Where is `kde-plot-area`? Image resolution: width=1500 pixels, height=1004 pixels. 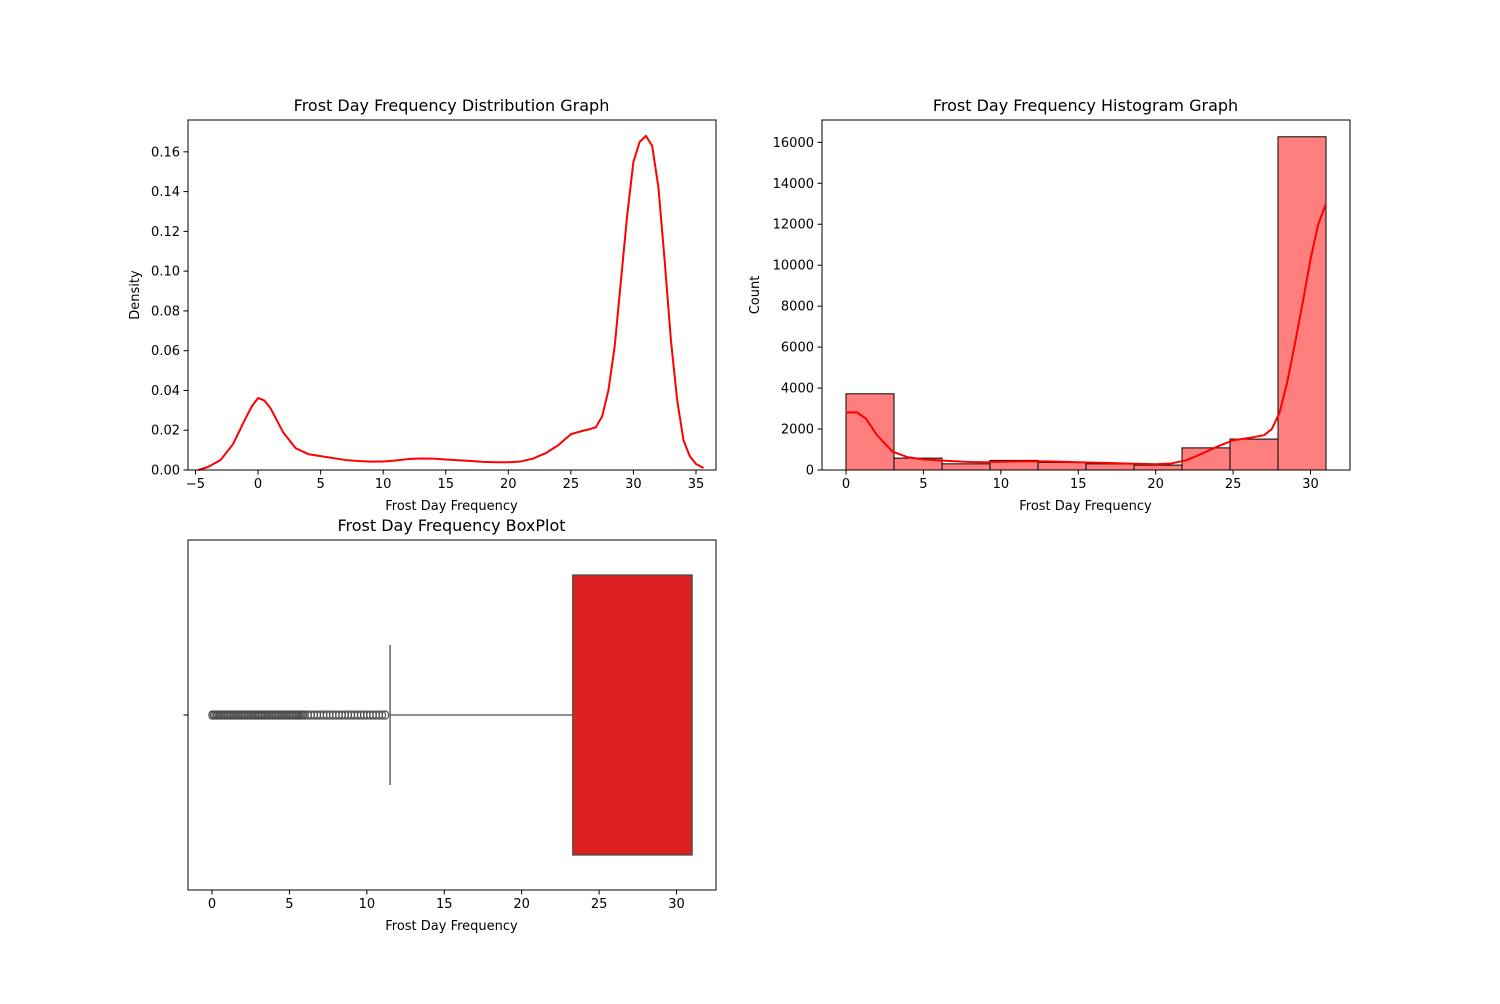
kde-plot-area is located at coordinates (450, 302).